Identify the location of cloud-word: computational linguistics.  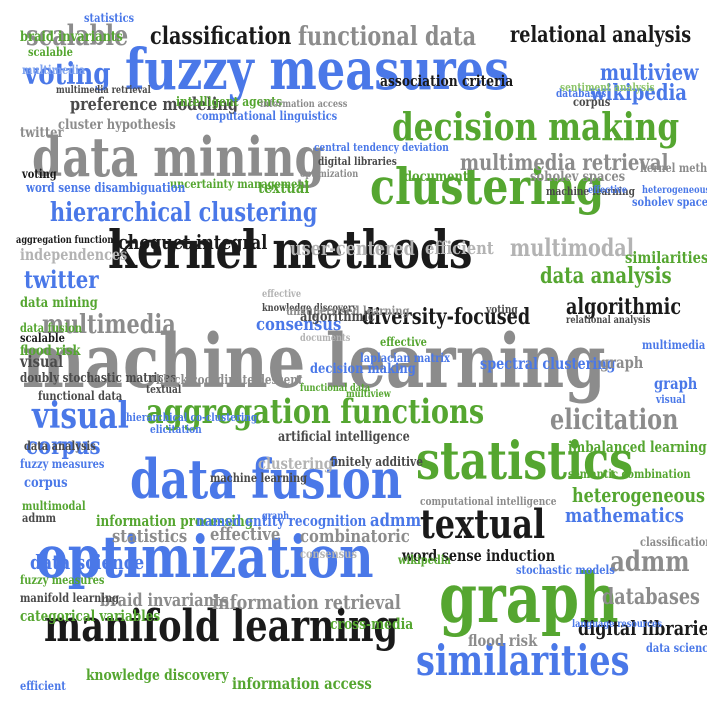
(267, 116).